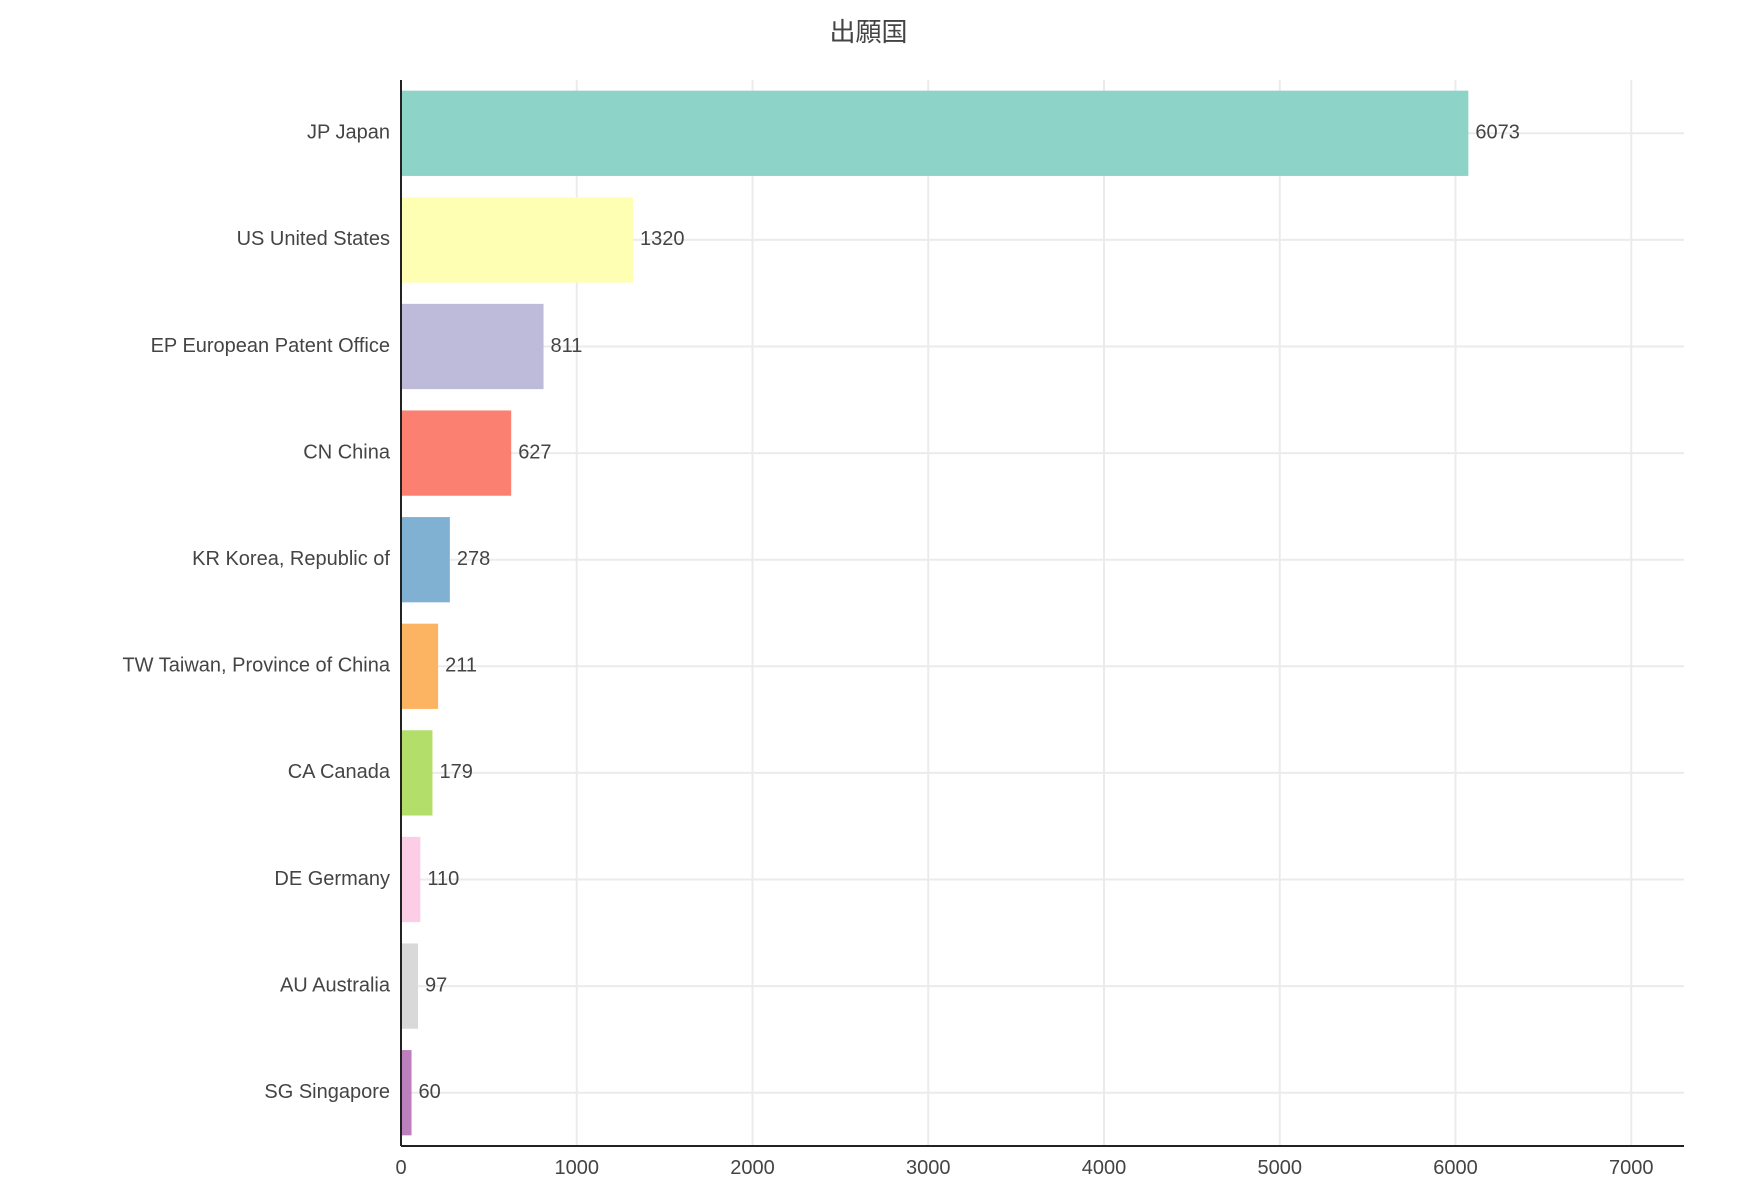 This screenshot has width=1737, height=1200. What do you see at coordinates (752, 1168) in the screenshot?
I see `x-tick-label: 2000` at bounding box center [752, 1168].